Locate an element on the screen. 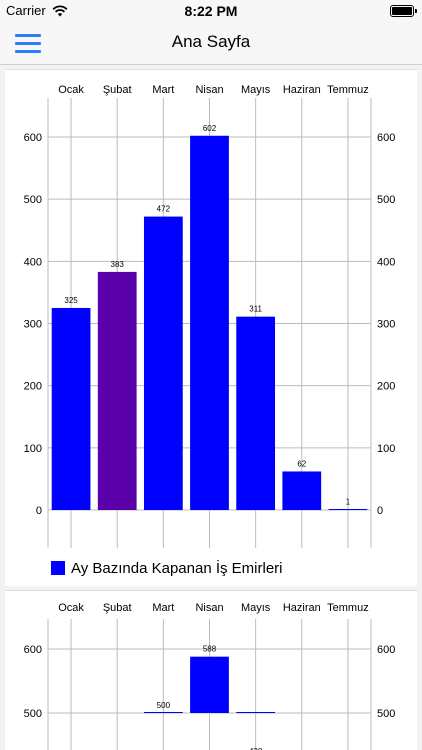 The height and width of the screenshot is (750, 422). bar-value-label: 311 is located at coordinates (255, 309).